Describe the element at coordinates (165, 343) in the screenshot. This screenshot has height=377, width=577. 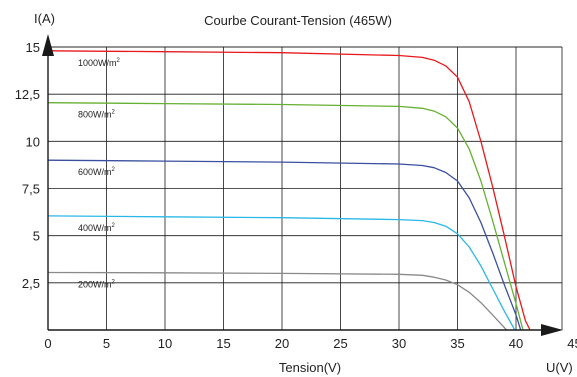
I see `x-tick-label: 10` at that location.